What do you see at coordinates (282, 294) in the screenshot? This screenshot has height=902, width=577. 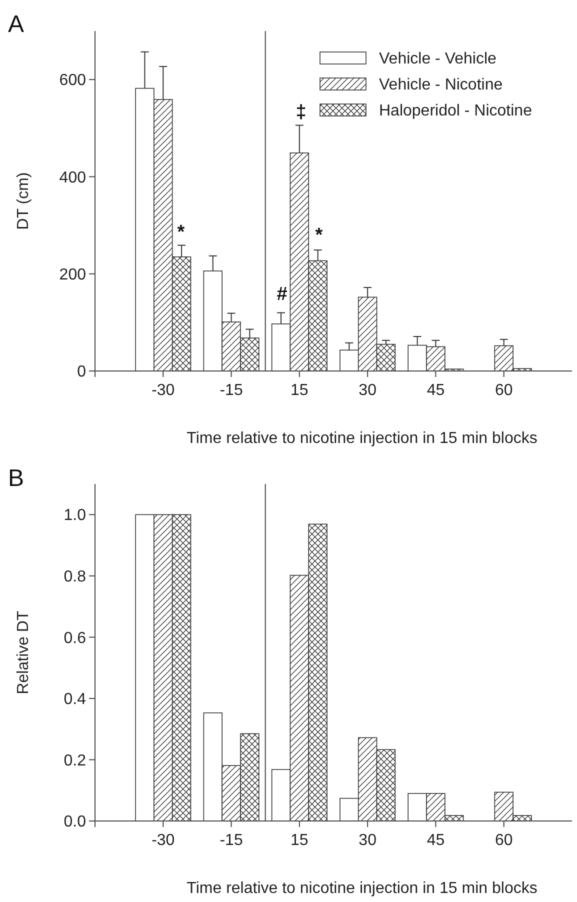 I see `annotation: #` at bounding box center [282, 294].